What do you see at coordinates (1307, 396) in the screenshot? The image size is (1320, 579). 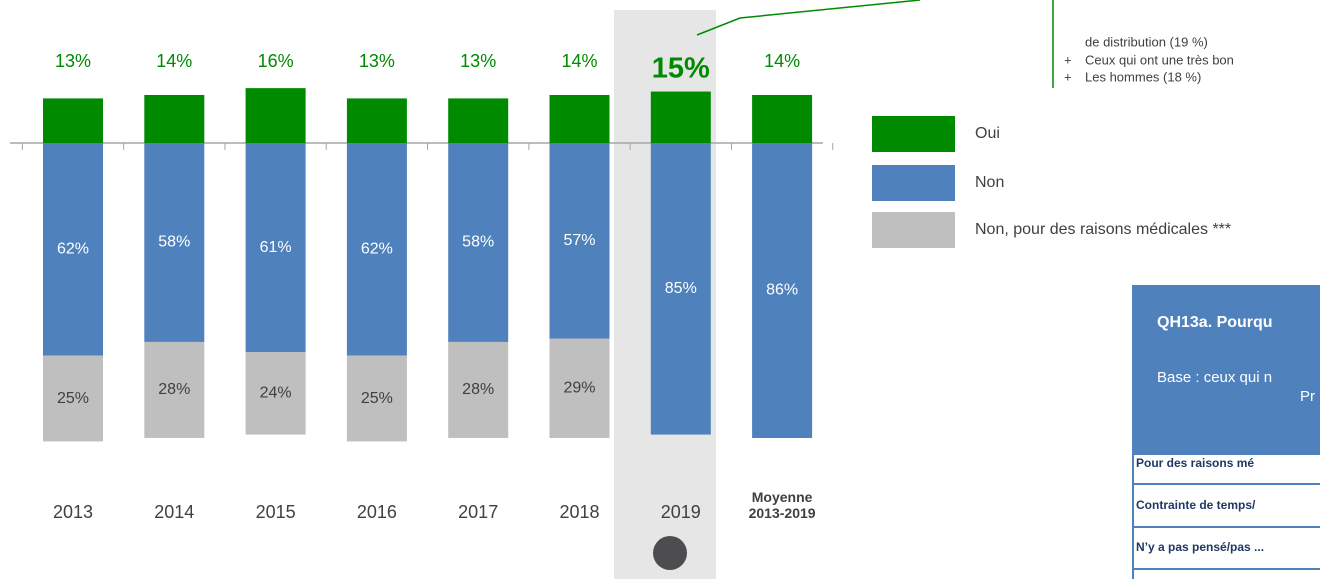 I see `panel-base: Pr` at bounding box center [1307, 396].